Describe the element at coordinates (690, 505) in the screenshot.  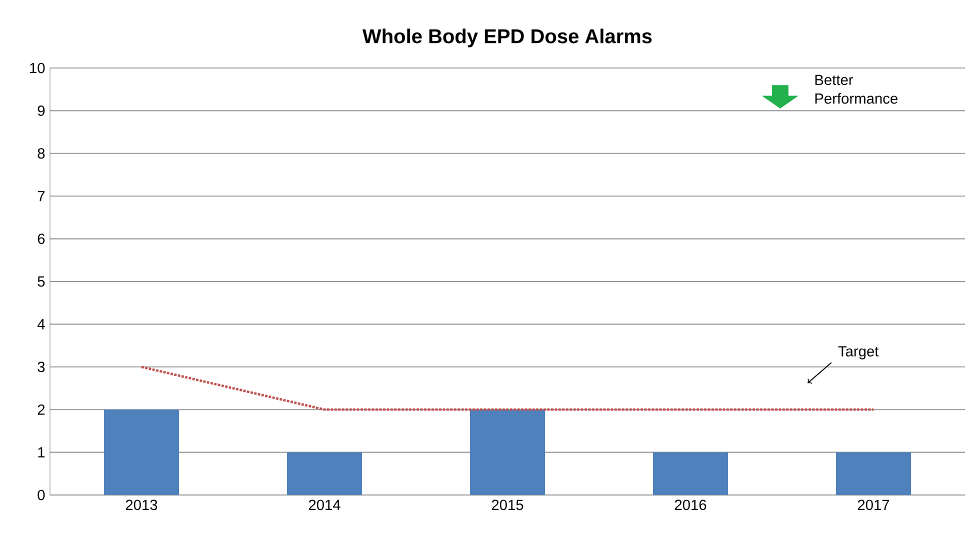
I see `x-tick-label: 2016` at that location.